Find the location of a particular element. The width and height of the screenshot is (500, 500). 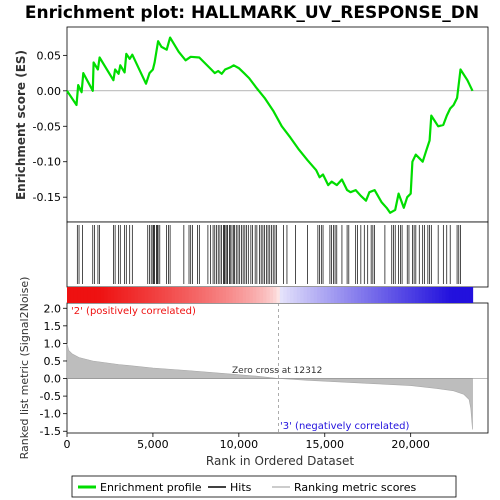

x-axis-ticks: 0 5,000 10,000 15,000 20,000 is located at coordinates (247, 442).